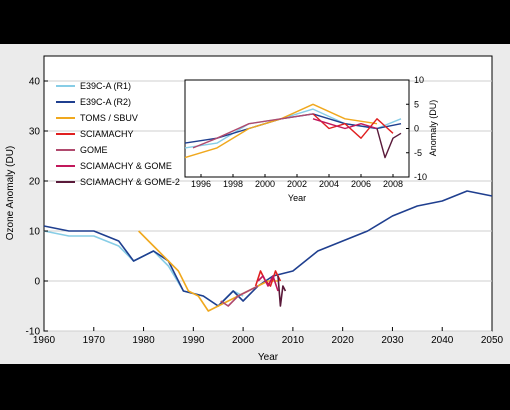 The height and width of the screenshot is (410, 510). What do you see at coordinates (265, 184) in the screenshot?
I see `inset-x-tick-label: 2000` at bounding box center [265, 184].